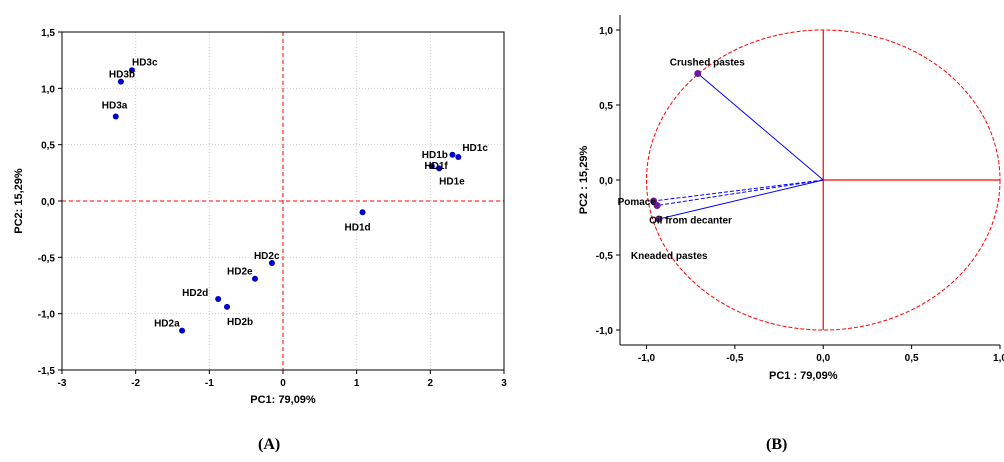 This screenshot has height=462, width=1004. Describe the element at coordinates (698, 73) in the screenshot. I see `vector-point-crushed-pastes` at that location.